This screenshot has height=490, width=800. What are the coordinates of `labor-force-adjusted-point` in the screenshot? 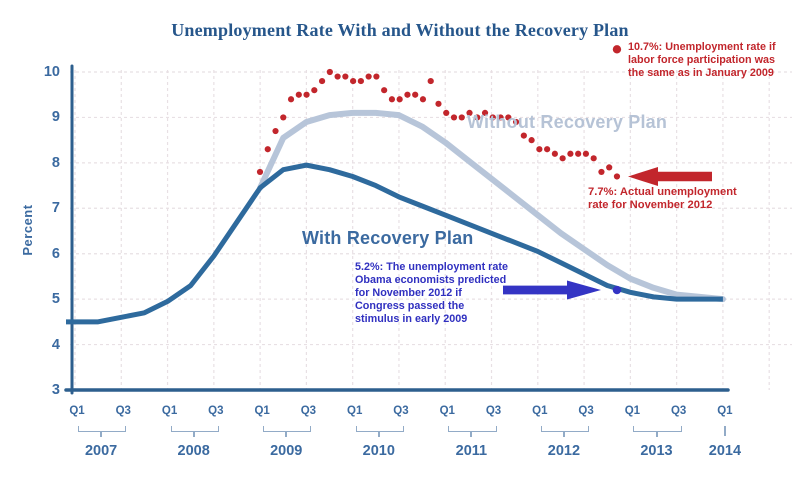 It's located at (617, 49).